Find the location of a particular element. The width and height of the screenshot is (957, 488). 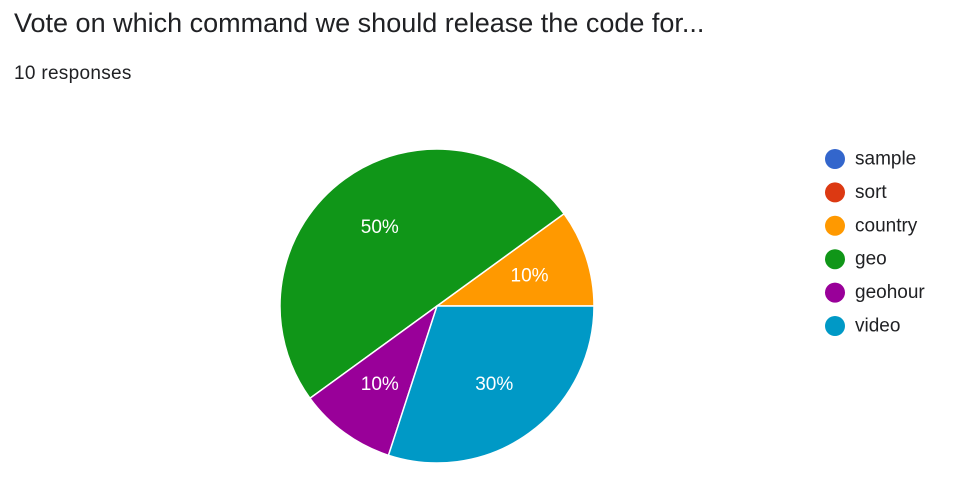

legend-label-country: country is located at coordinates (886, 225).